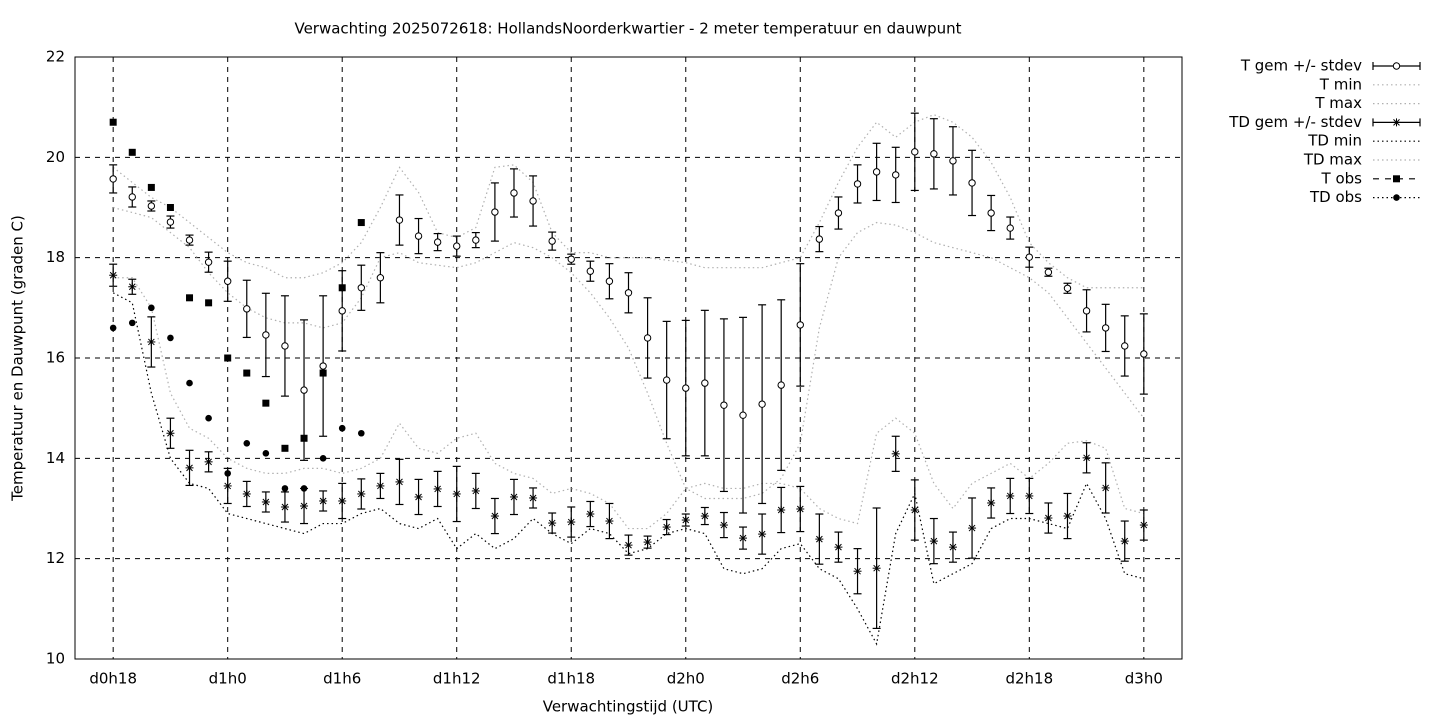 The width and height of the screenshot is (1440, 720). I want to click on x-tick-label: d1h6, so click(342, 679).